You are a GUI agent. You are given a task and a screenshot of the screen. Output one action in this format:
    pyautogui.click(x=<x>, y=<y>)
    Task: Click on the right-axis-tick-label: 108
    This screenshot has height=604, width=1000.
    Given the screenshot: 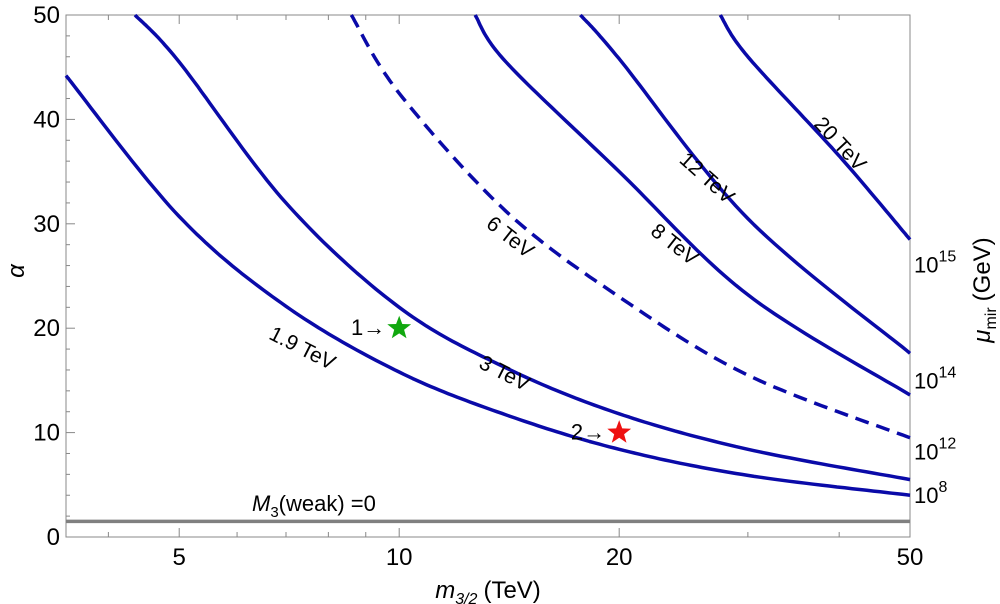 What is the action you would take?
    pyautogui.click(x=930, y=493)
    